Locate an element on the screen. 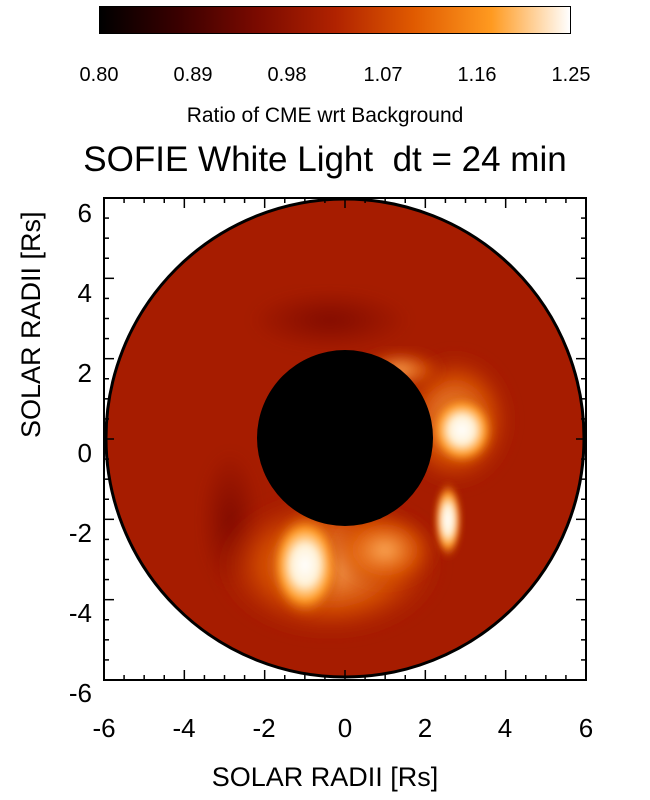 The width and height of the screenshot is (650, 800). occulter-disk is located at coordinates (345, 438).